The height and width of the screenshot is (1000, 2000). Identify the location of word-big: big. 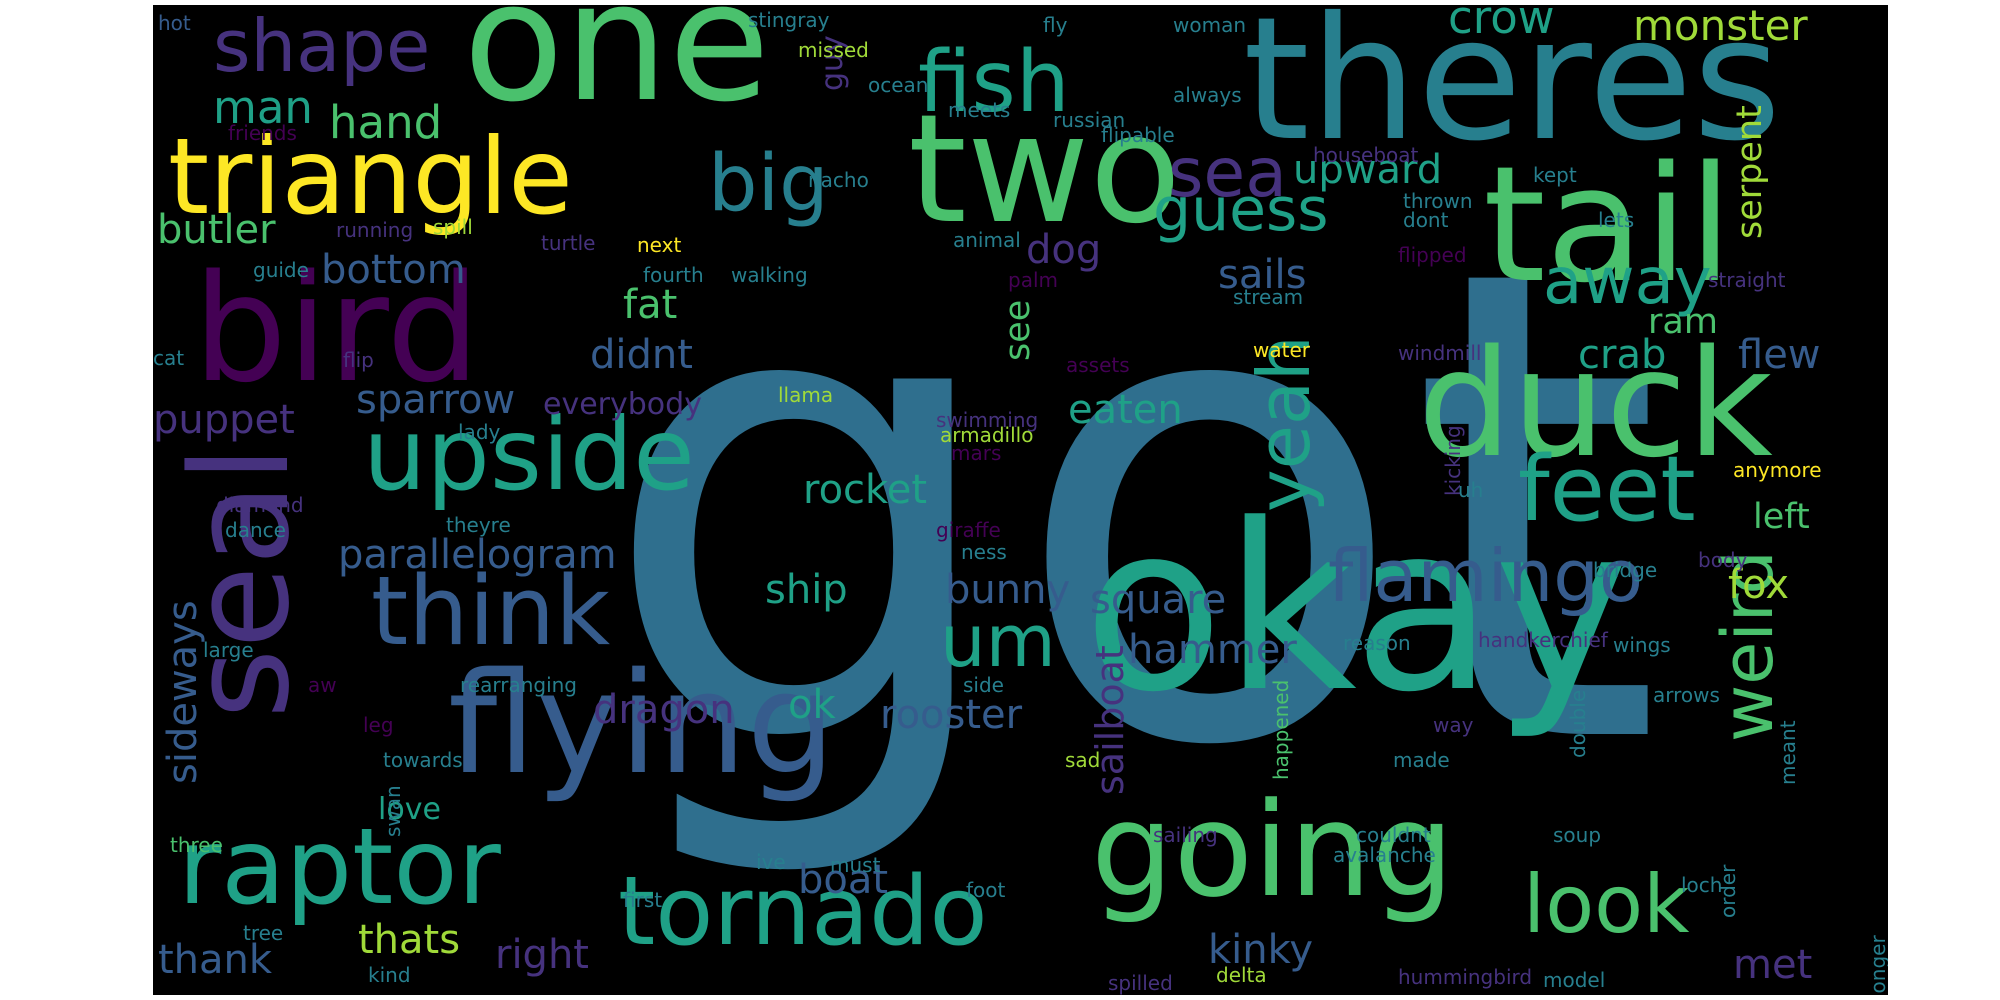
(768, 184).